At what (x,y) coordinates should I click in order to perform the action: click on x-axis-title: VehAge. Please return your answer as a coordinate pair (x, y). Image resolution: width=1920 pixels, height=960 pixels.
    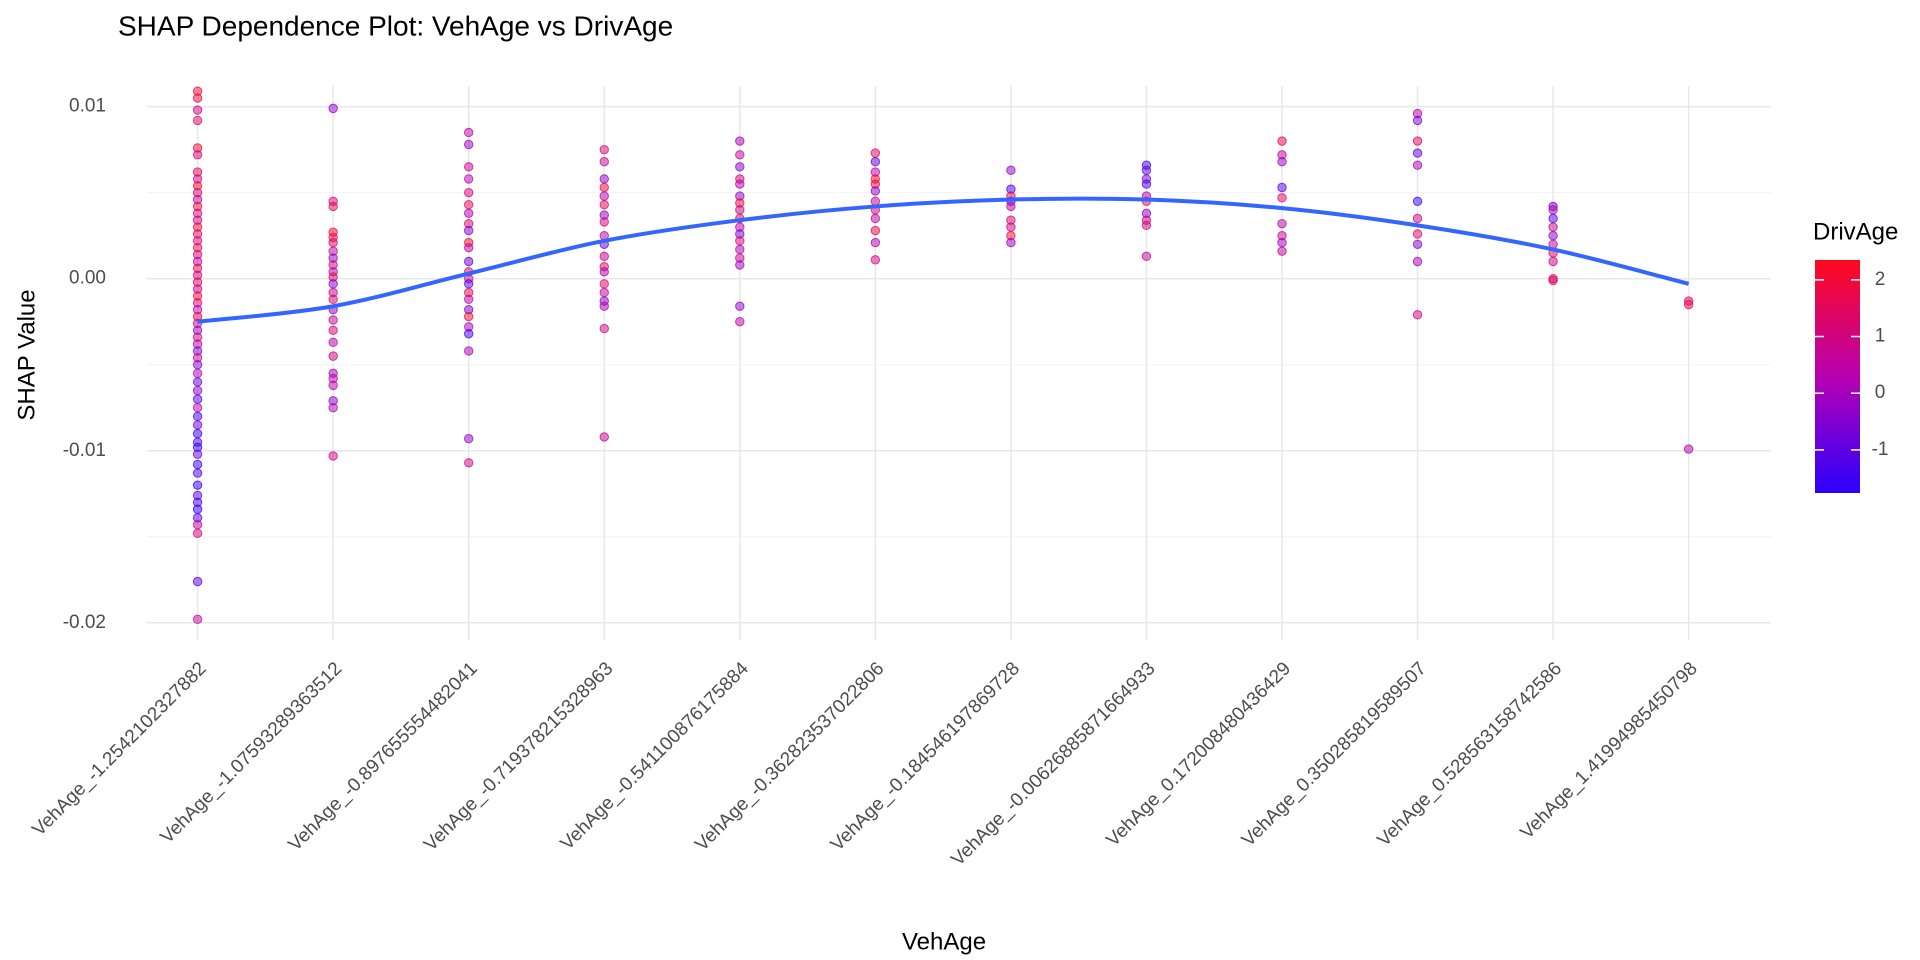
    Looking at the image, I should click on (944, 941).